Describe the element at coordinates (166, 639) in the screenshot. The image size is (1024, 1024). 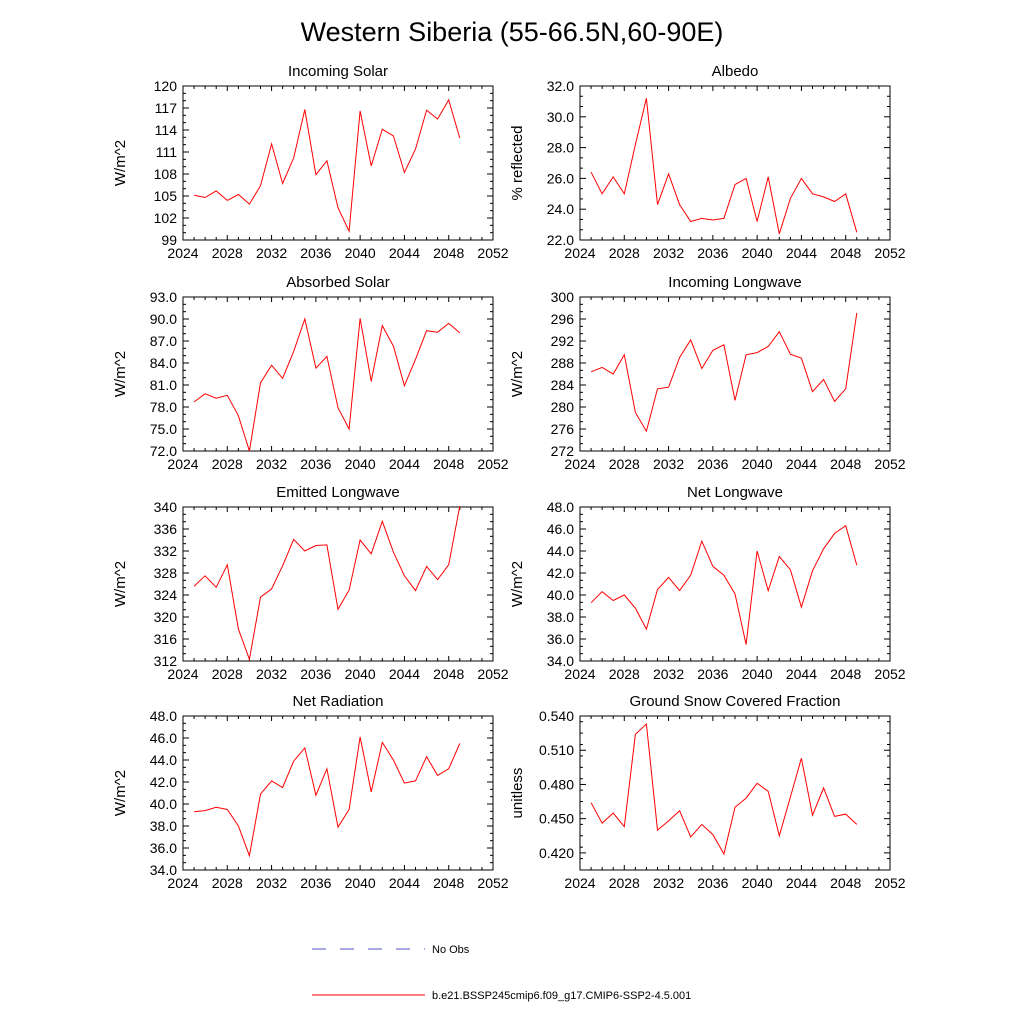
I see `y-tick-label: 316` at that location.